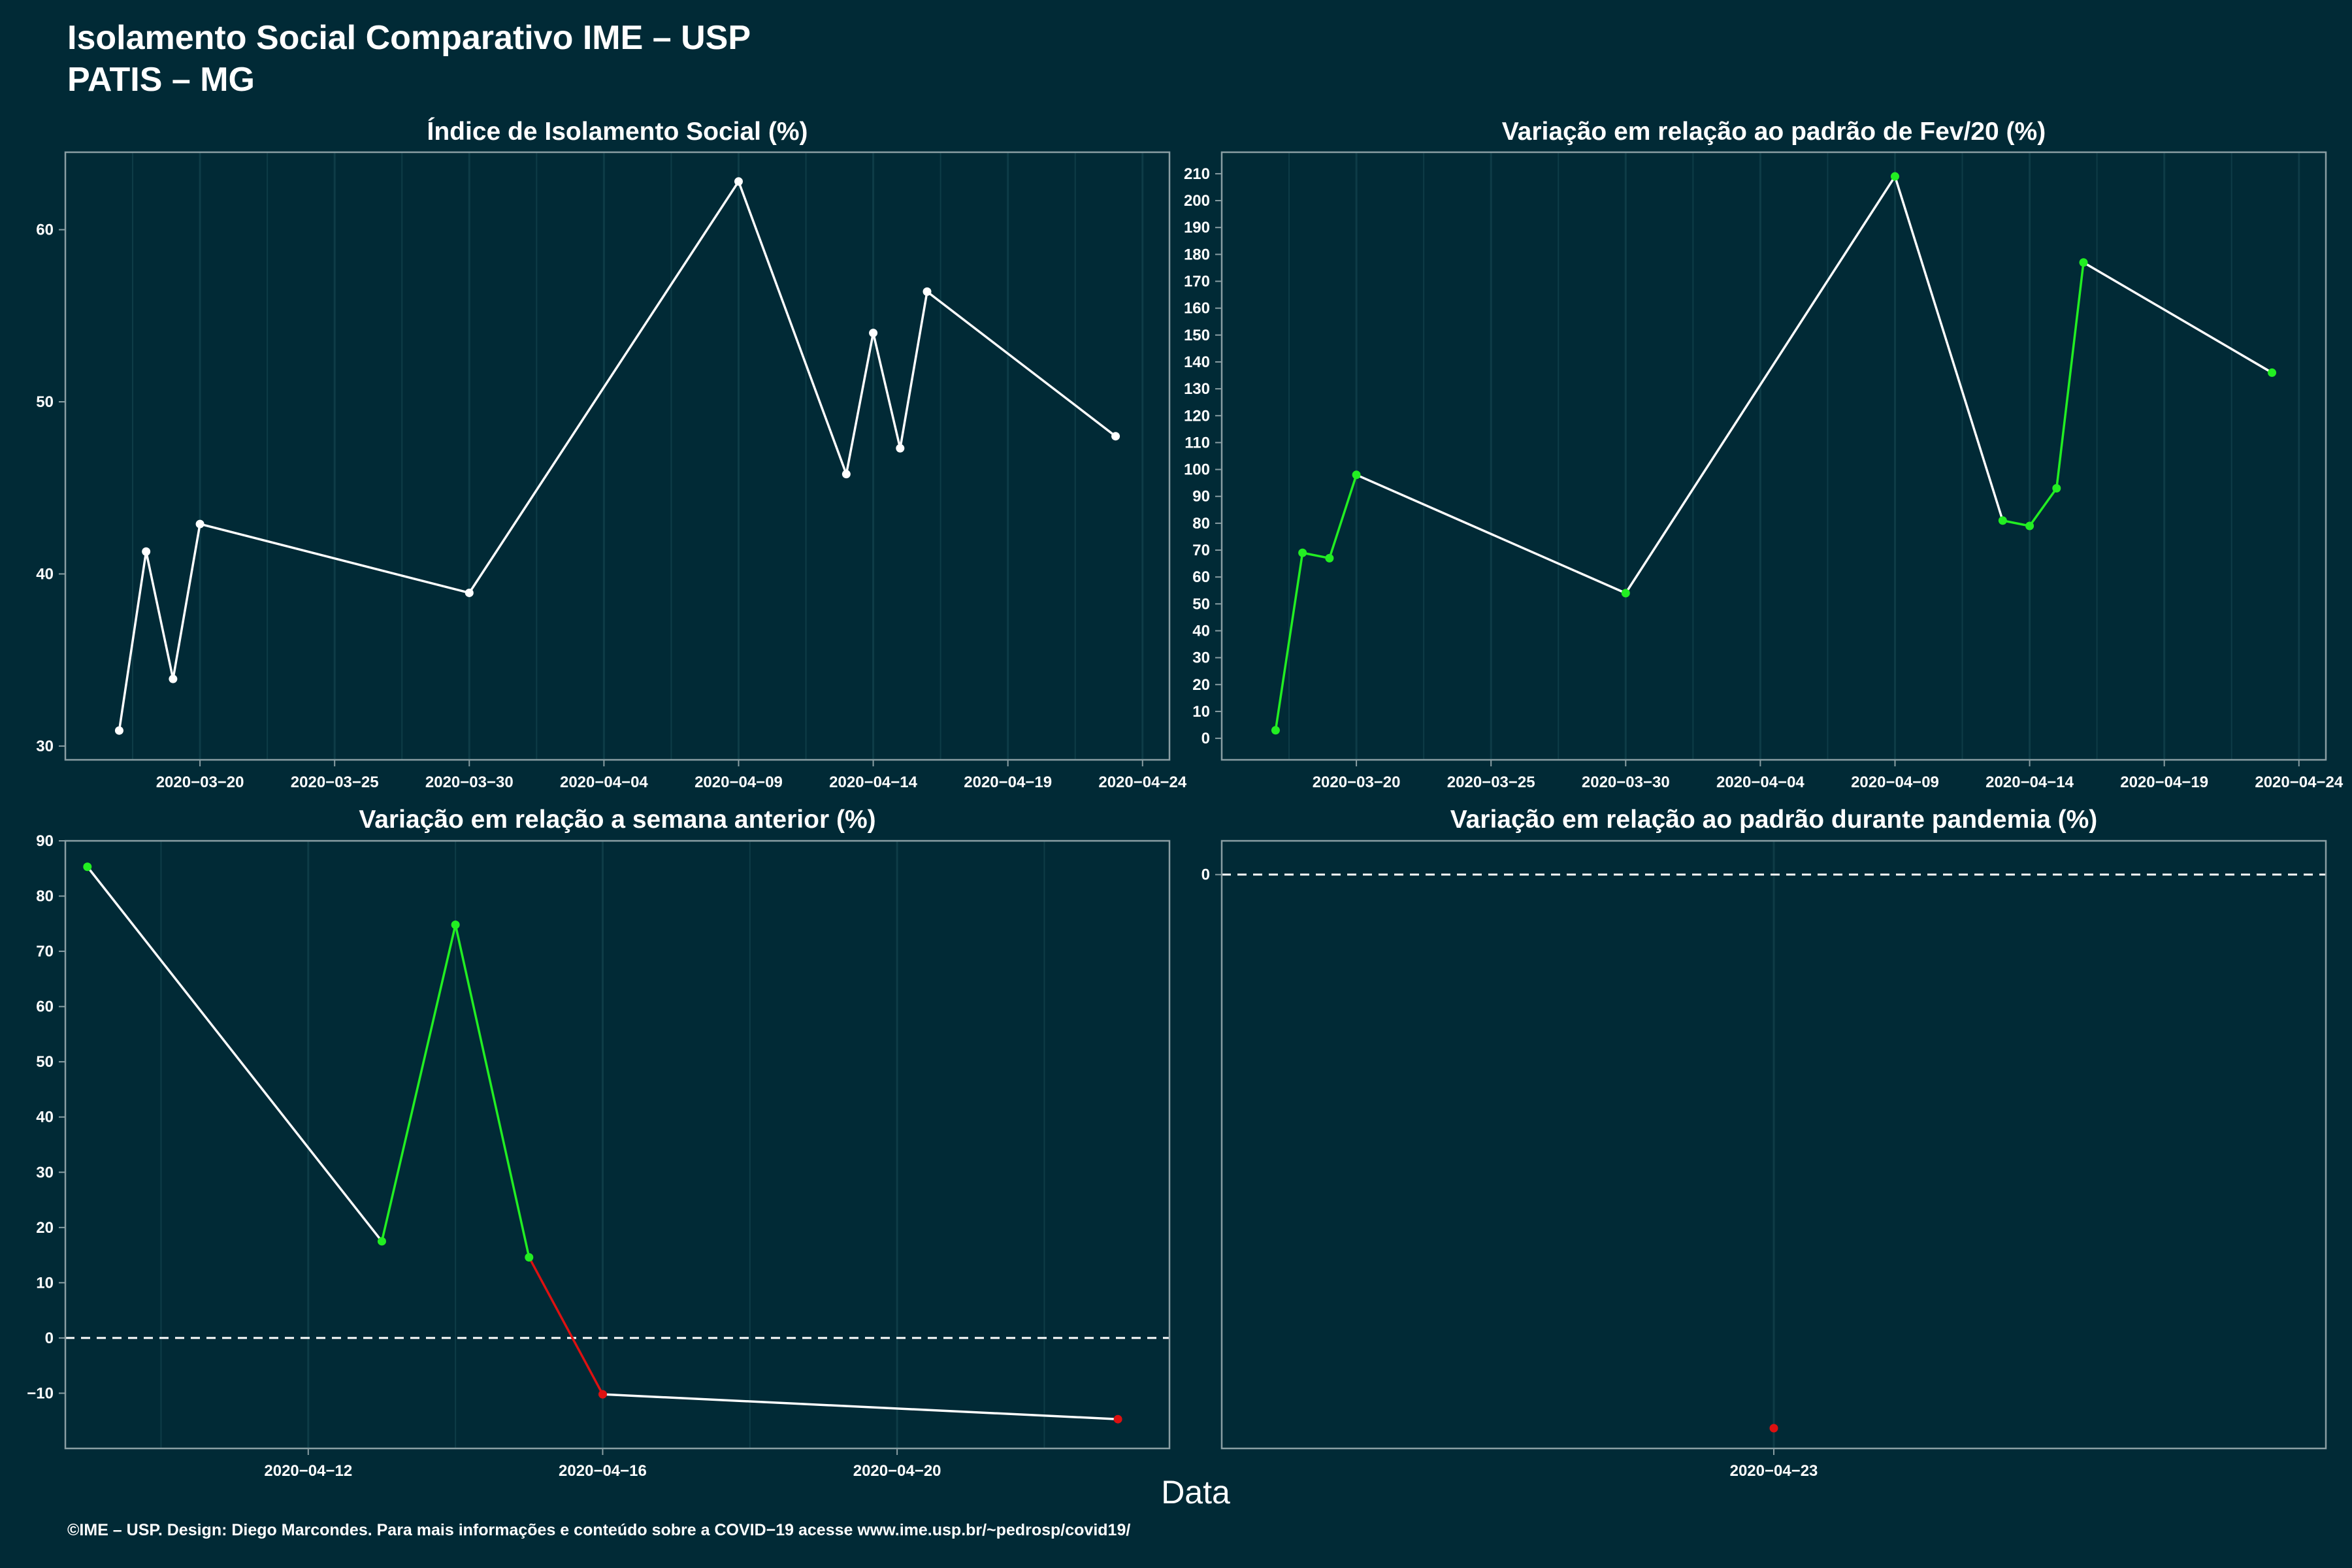 This screenshot has width=2352, height=1568. I want to click on y-tick-label: 10, so click(1201, 712).